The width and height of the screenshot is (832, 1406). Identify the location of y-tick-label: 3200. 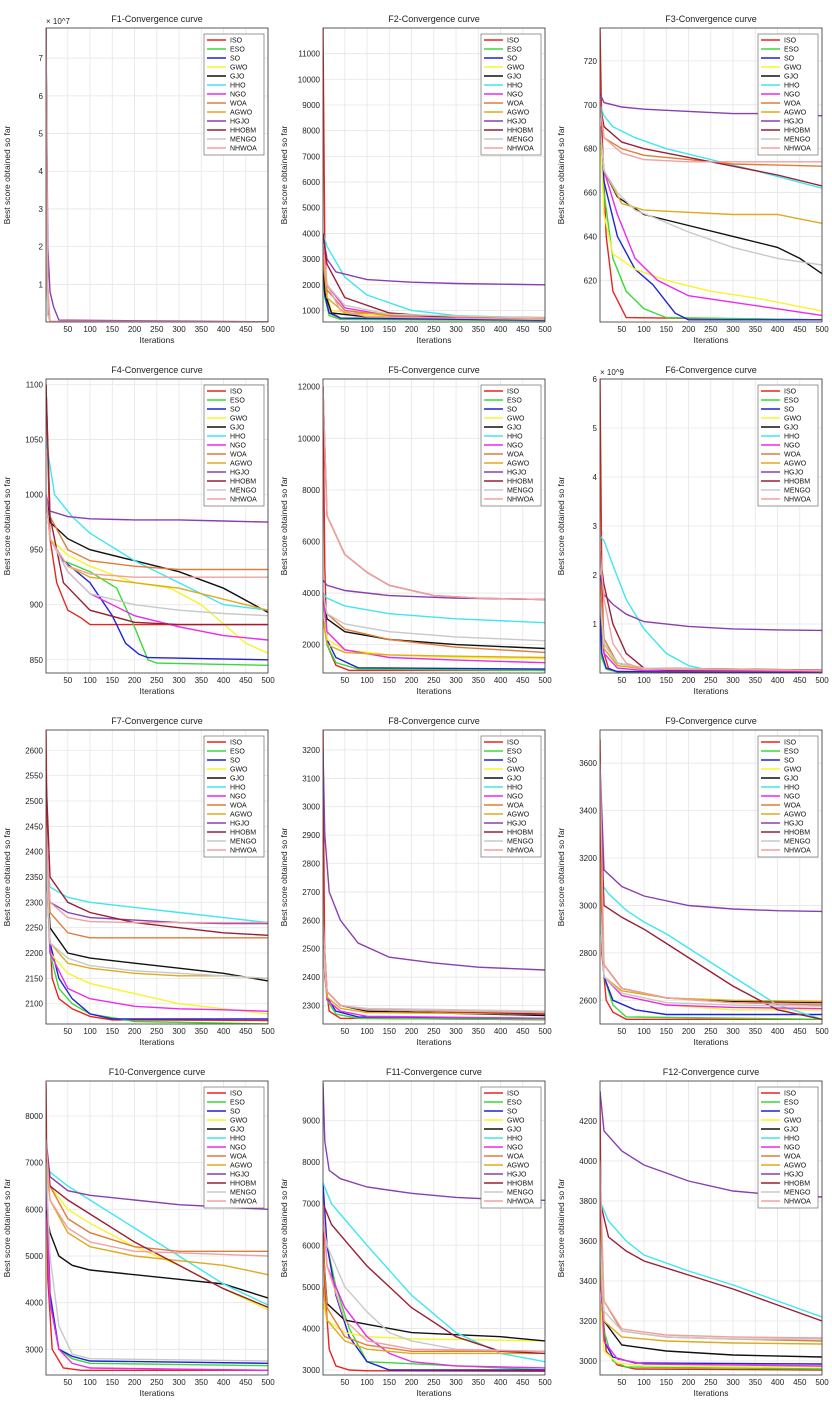
(588, 858).